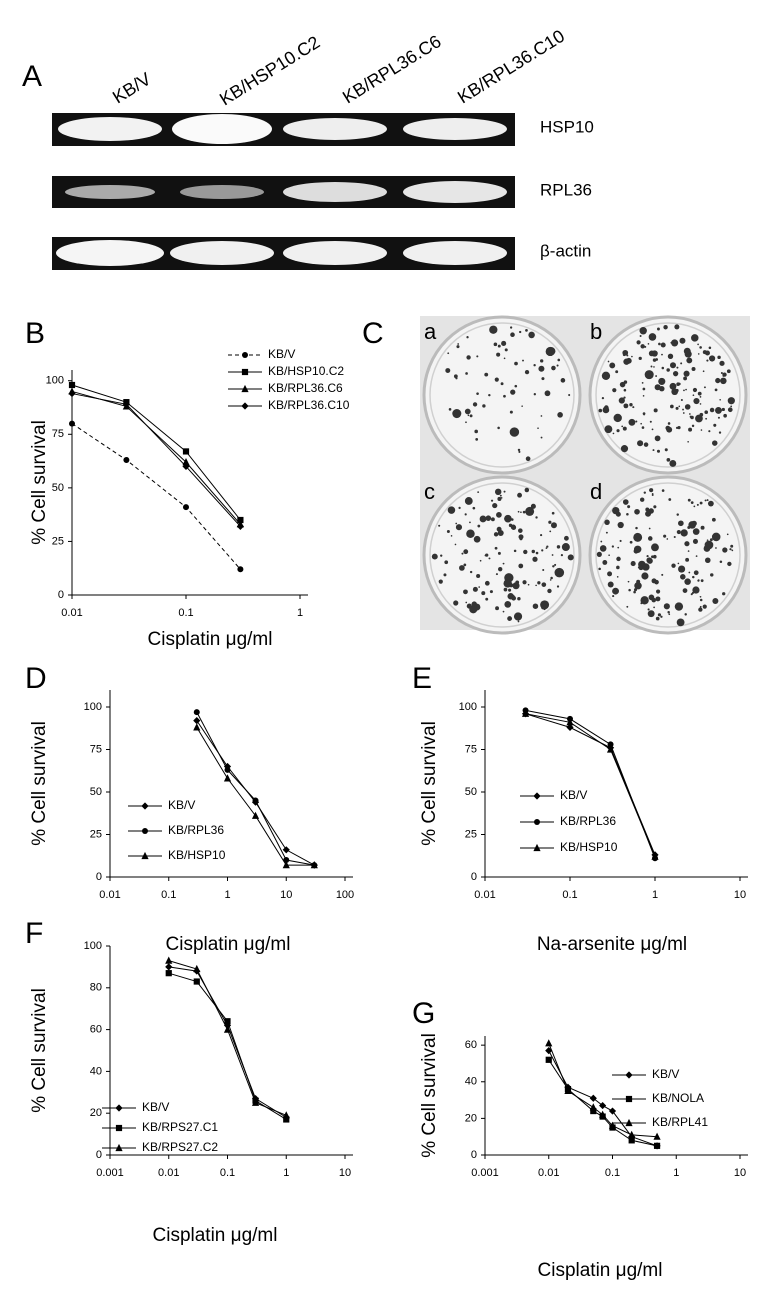 This screenshot has width=770, height=1298. I want to click on plate-rim, so click(502, 555).